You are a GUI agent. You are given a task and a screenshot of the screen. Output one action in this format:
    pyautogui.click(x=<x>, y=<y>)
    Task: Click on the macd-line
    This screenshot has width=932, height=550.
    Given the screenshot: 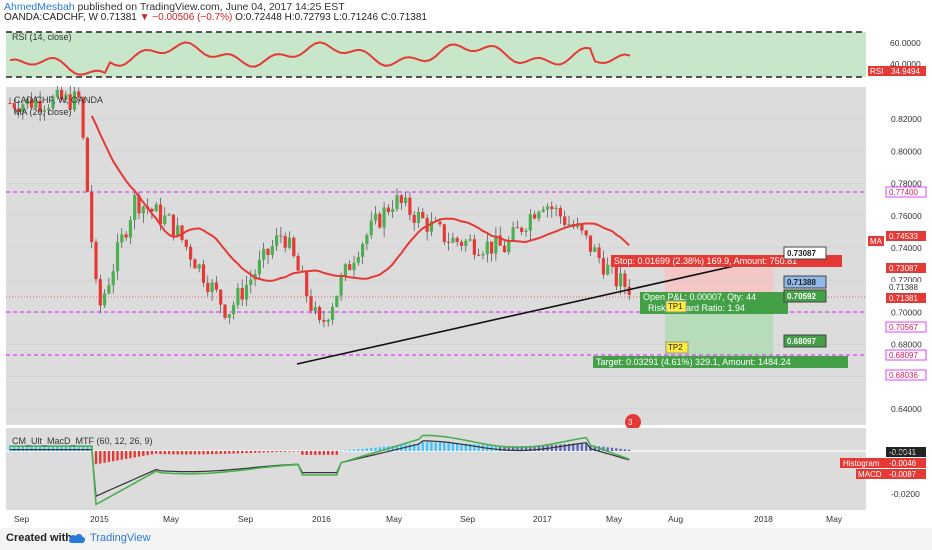 What is the action you would take?
    pyautogui.click(x=320, y=470)
    